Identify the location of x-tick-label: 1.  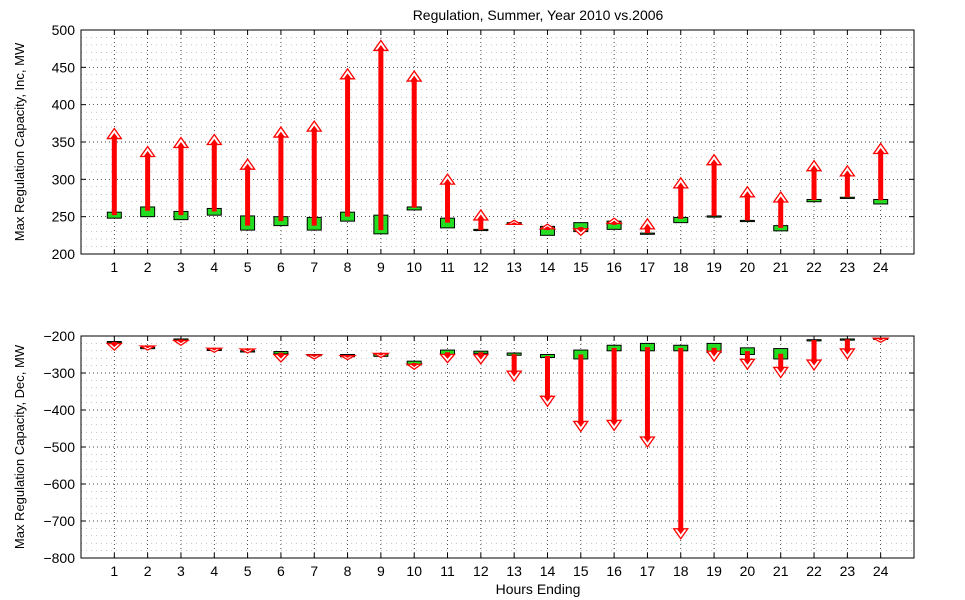
(114, 571).